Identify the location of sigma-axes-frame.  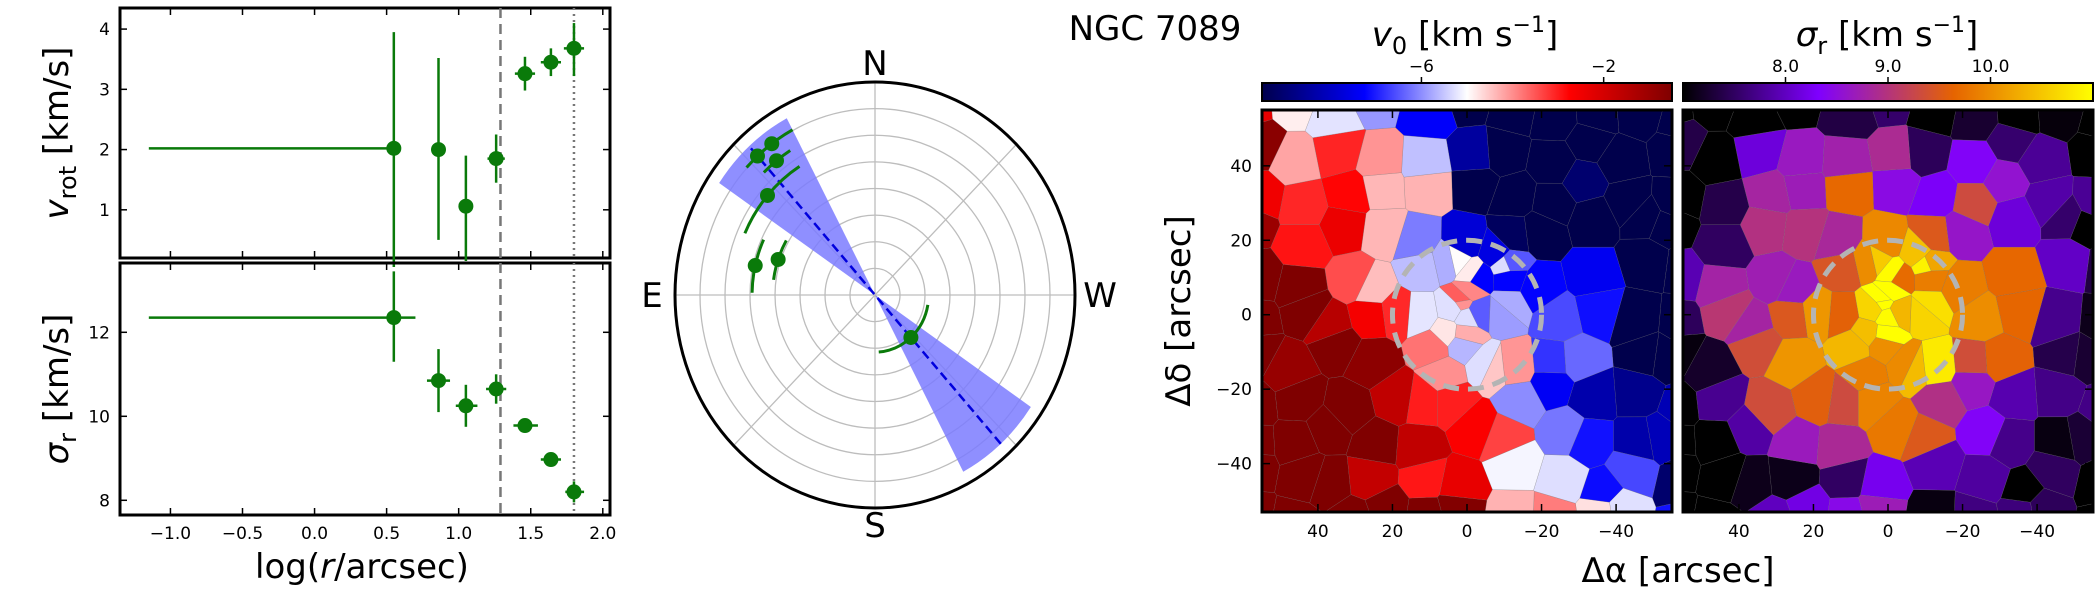
(365, 389).